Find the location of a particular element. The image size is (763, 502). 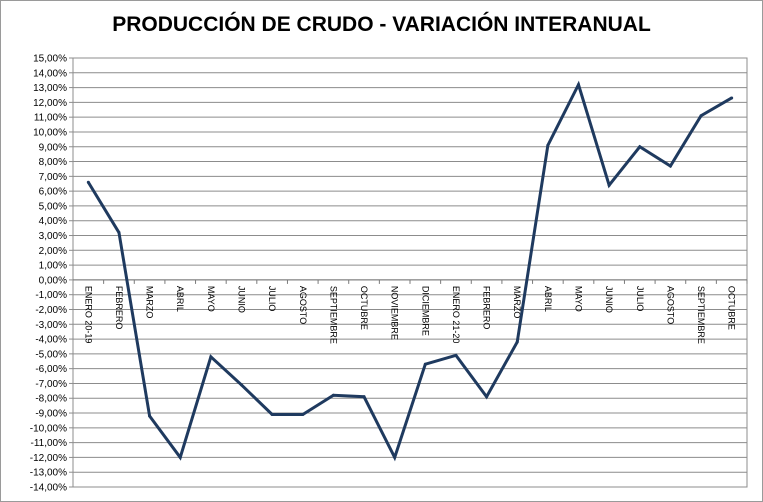

y-tick-label: 0,00% is located at coordinates (53, 280).